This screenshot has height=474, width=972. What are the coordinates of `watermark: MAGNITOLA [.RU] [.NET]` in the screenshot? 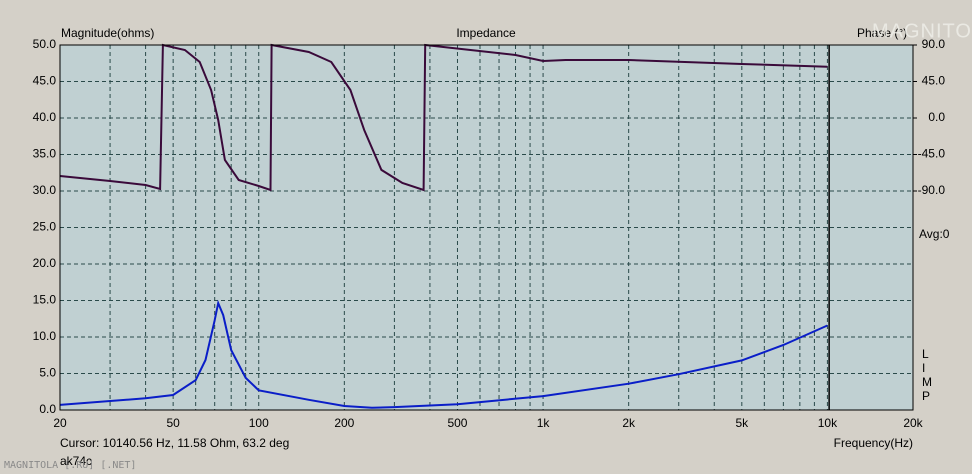 It's located at (70, 465).